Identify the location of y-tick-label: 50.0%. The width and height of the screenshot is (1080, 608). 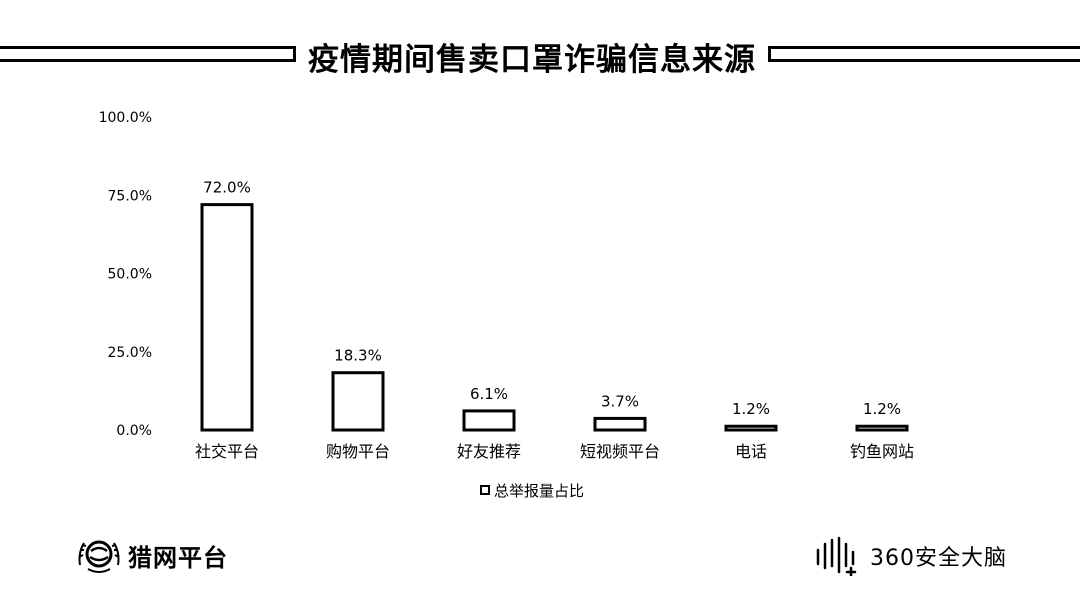
(130, 275).